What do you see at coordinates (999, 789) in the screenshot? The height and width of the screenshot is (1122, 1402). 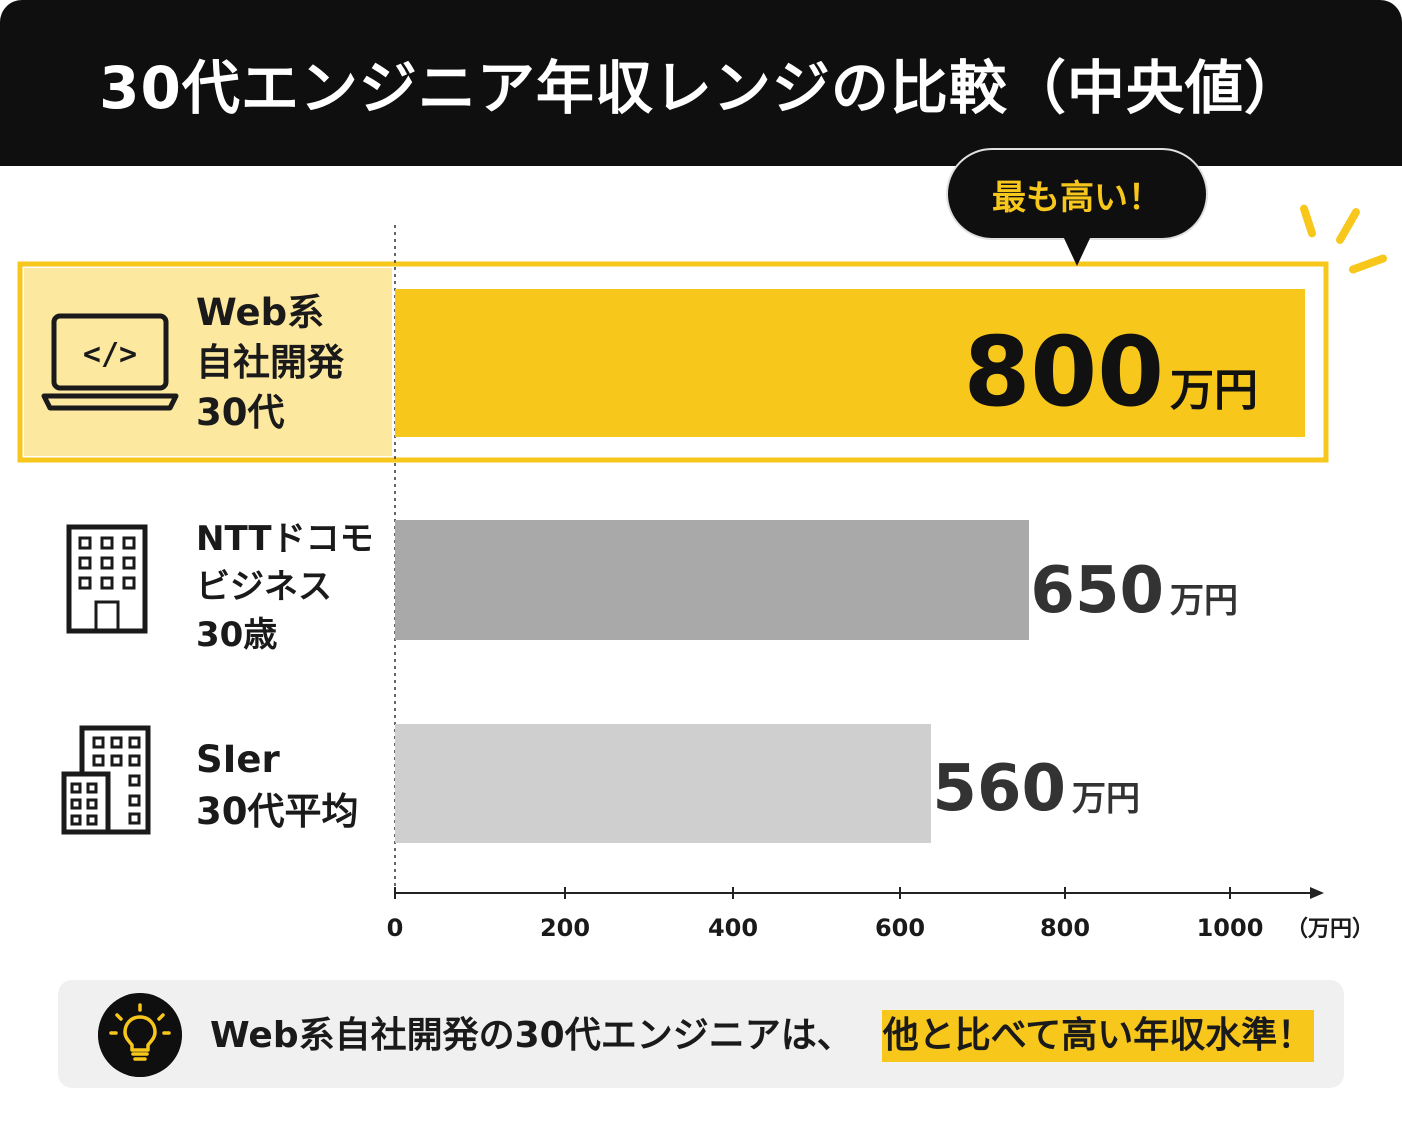 I see `bar-value-label: 560` at bounding box center [999, 789].